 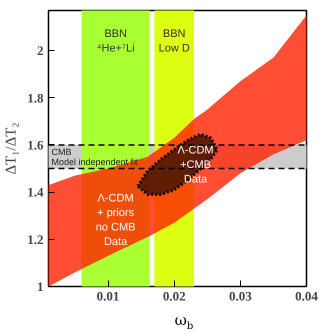 I want to click on x-tick-label: 0.02, so click(x=174, y=296).